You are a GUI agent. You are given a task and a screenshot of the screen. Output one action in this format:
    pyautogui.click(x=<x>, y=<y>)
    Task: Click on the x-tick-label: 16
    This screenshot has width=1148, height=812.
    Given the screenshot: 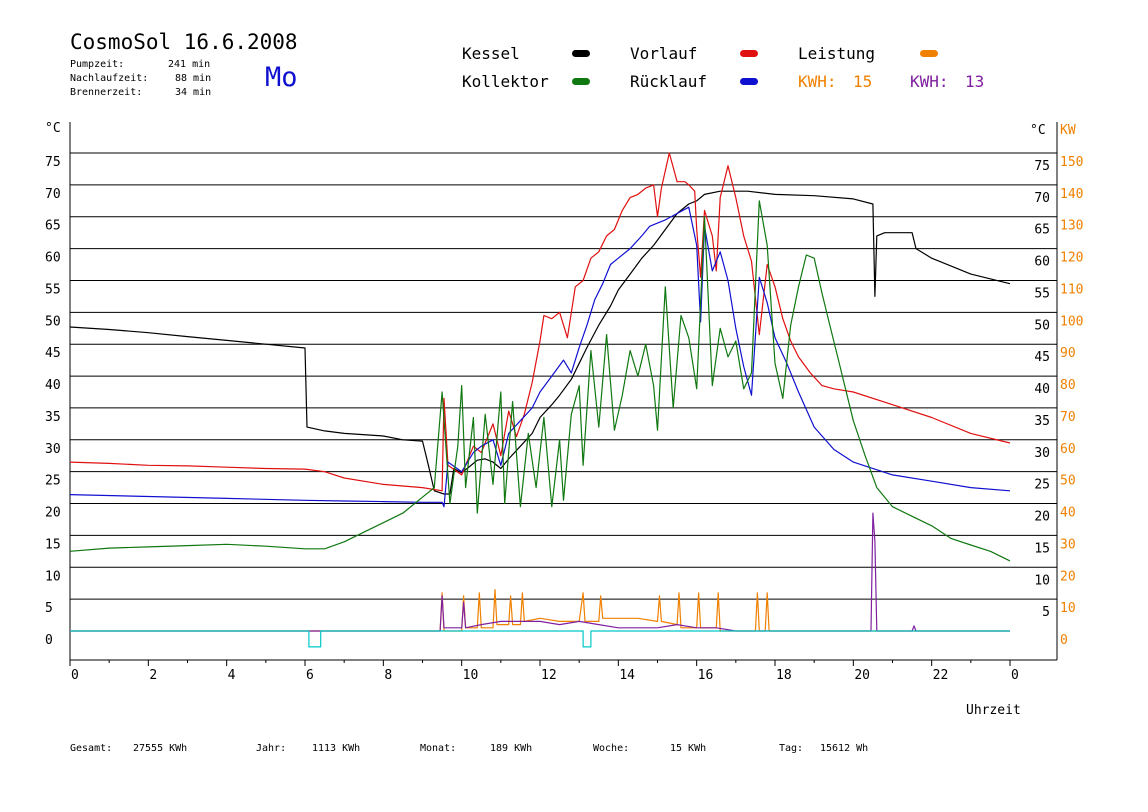 What is the action you would take?
    pyautogui.click(x=706, y=675)
    